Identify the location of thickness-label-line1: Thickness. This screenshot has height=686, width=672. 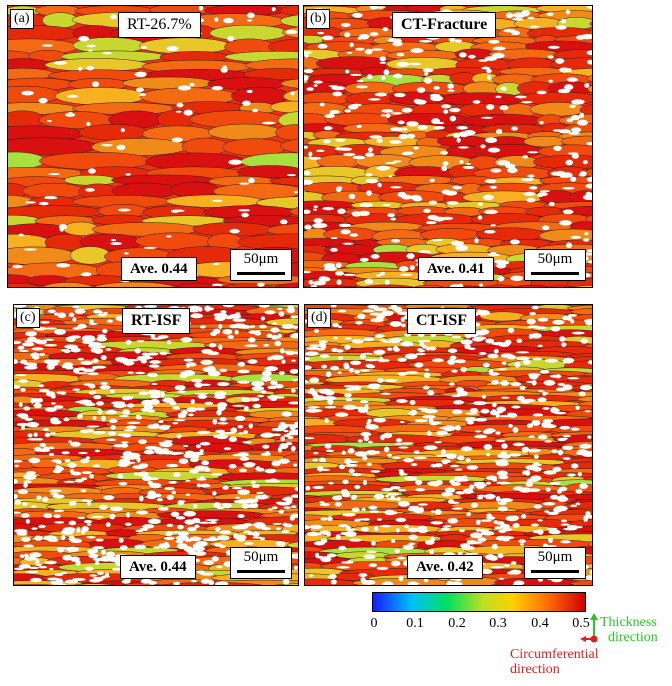
(628, 622).